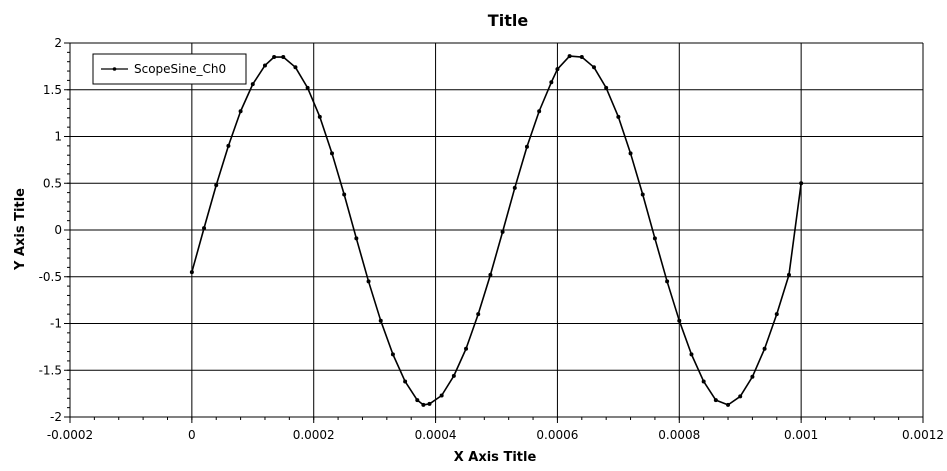  Describe the element at coordinates (557, 435) in the screenshot. I see `x-tick-label: 0.0006` at that location.